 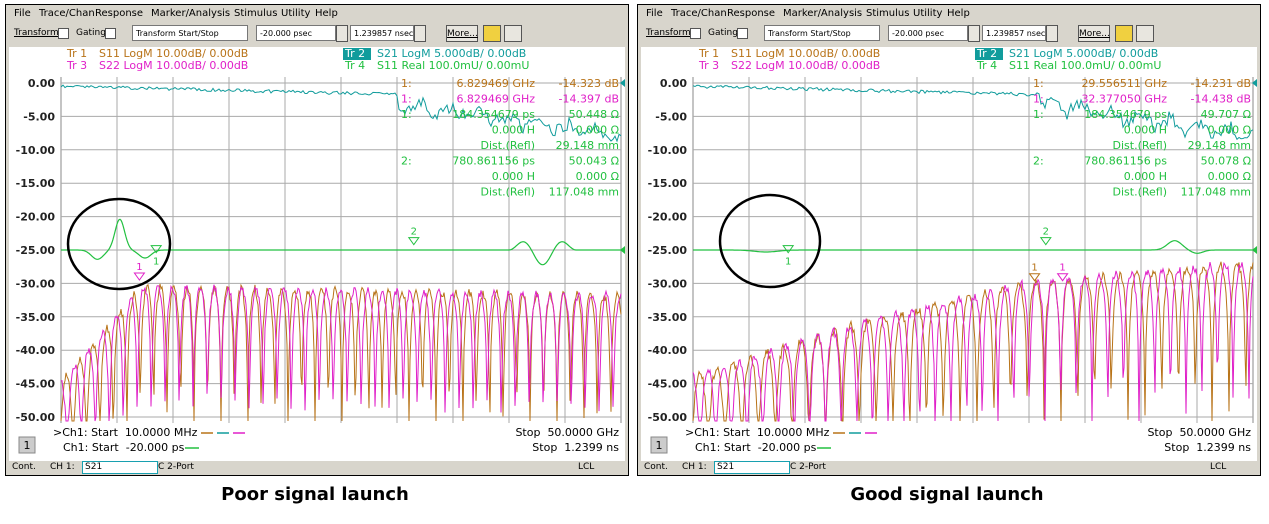 What do you see at coordinates (406, 161) in the screenshot?
I see `marker-id: 2:` at bounding box center [406, 161].